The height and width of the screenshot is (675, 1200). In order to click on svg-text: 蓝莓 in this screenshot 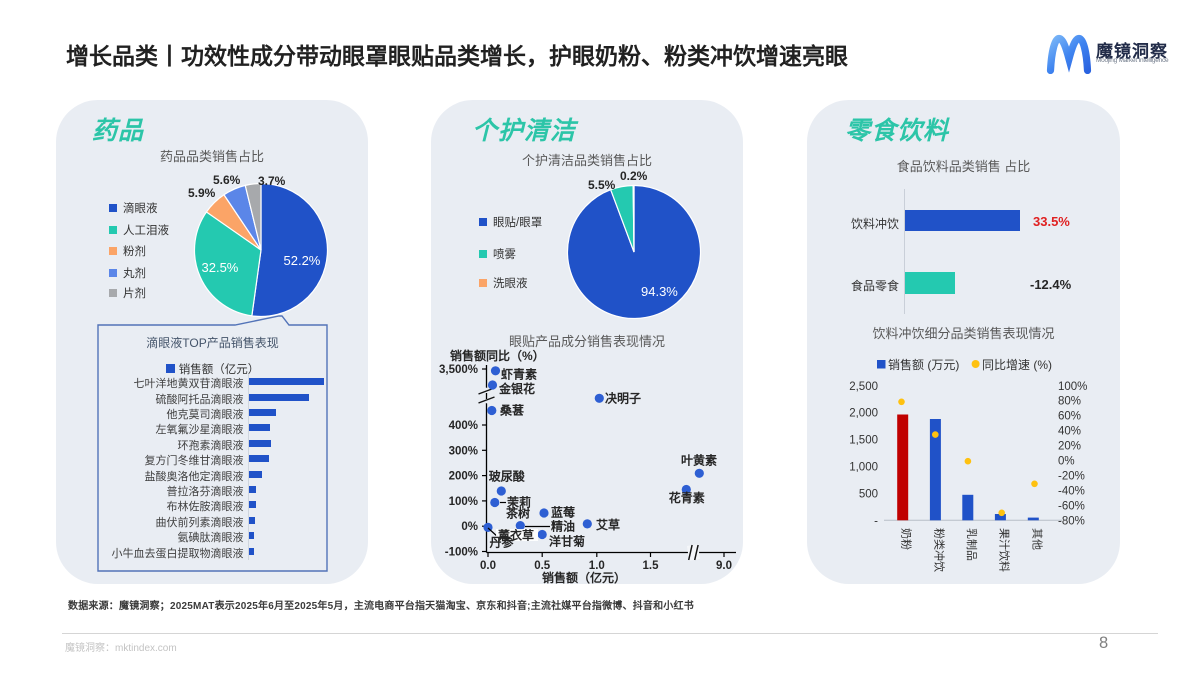, I will do `click(563, 512)`.